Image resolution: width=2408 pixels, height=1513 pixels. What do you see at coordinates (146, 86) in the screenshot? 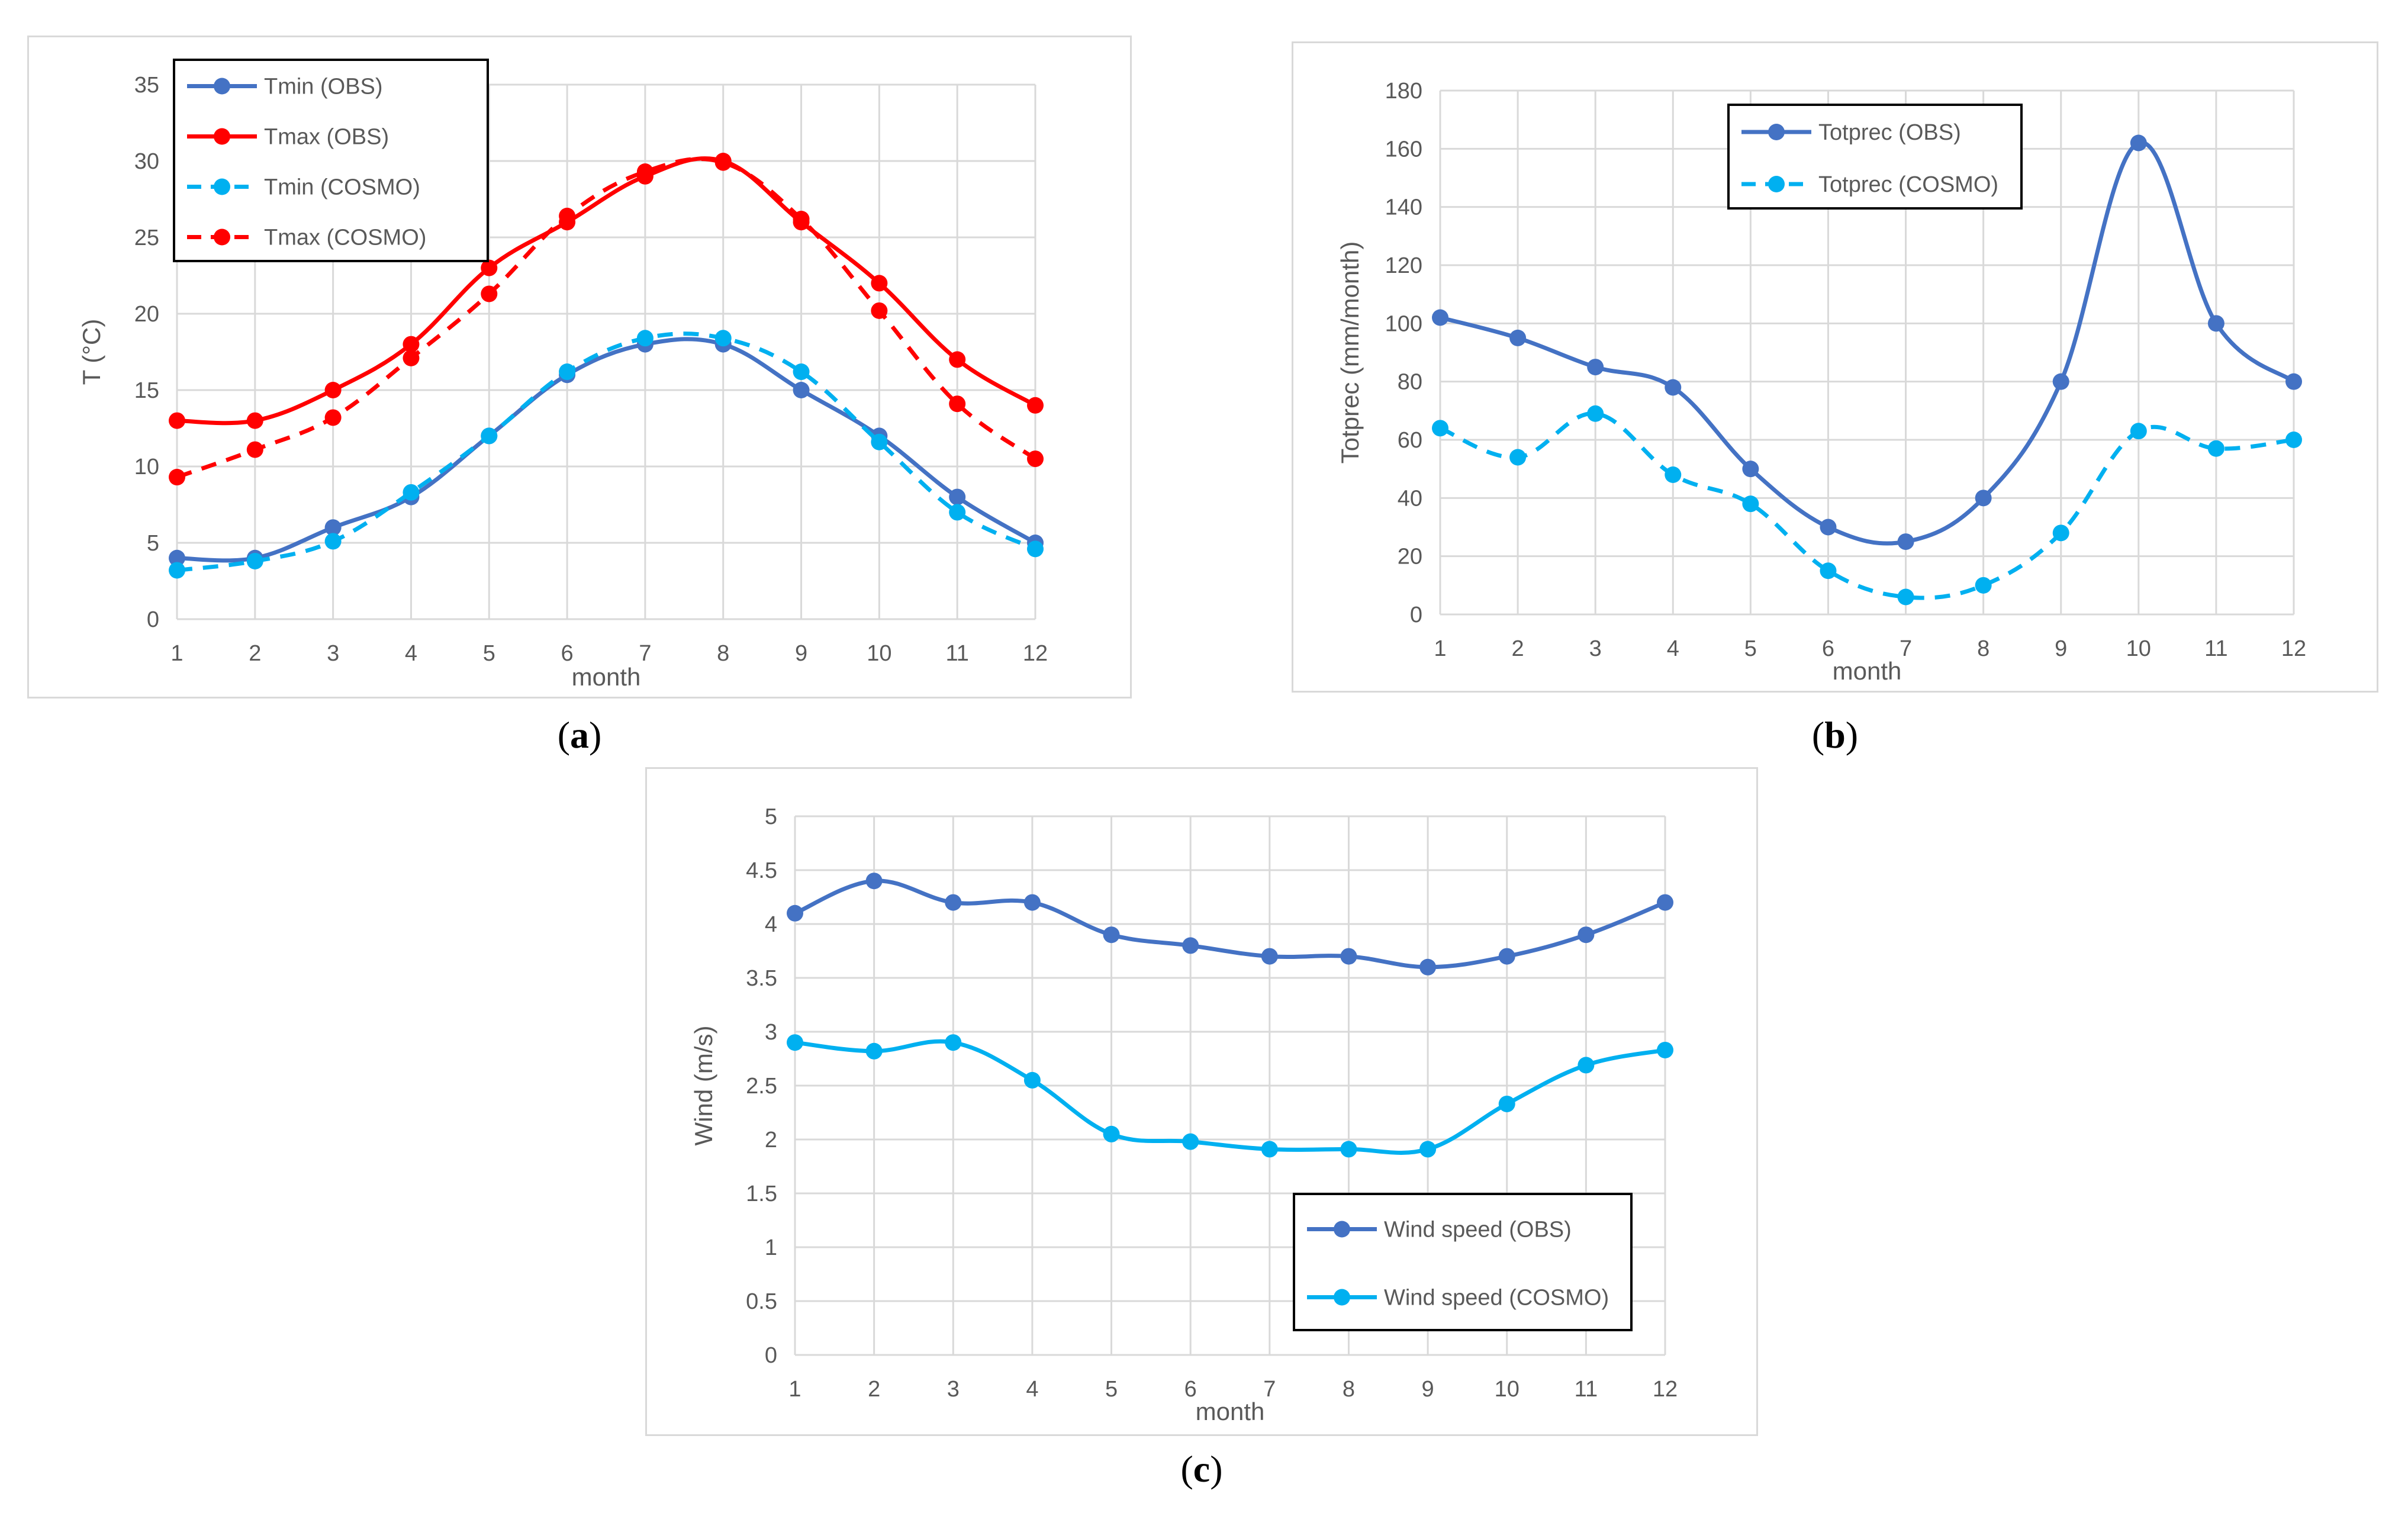
I see `y-tick-label: 35` at bounding box center [146, 86].